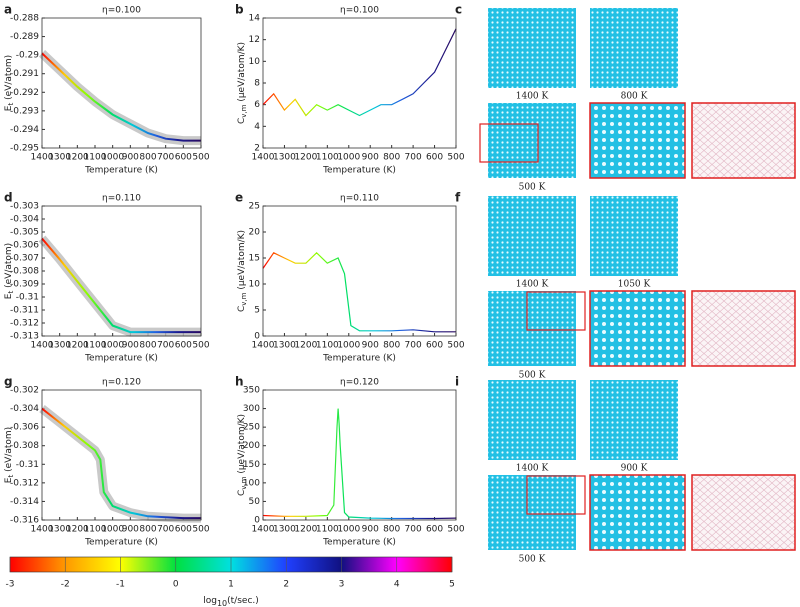  I want to click on y-tick-label: -0.288, so click(24, 19).